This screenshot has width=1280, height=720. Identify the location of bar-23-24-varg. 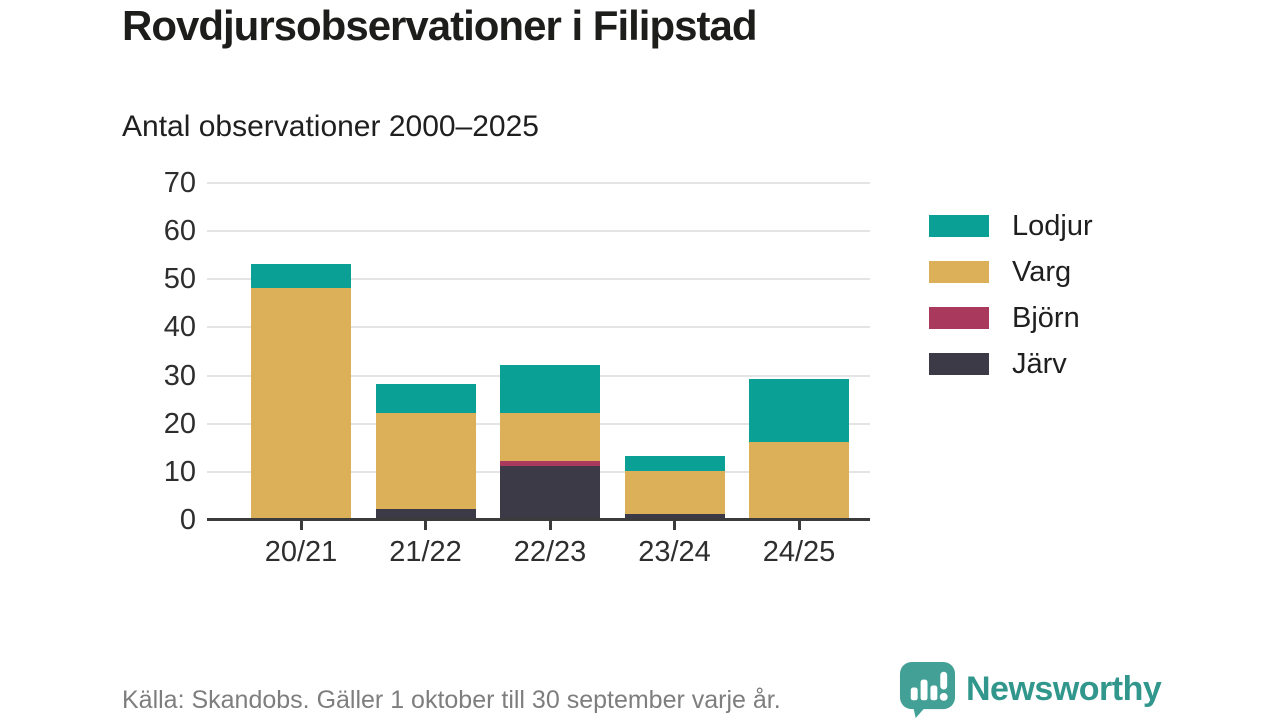
(674, 492).